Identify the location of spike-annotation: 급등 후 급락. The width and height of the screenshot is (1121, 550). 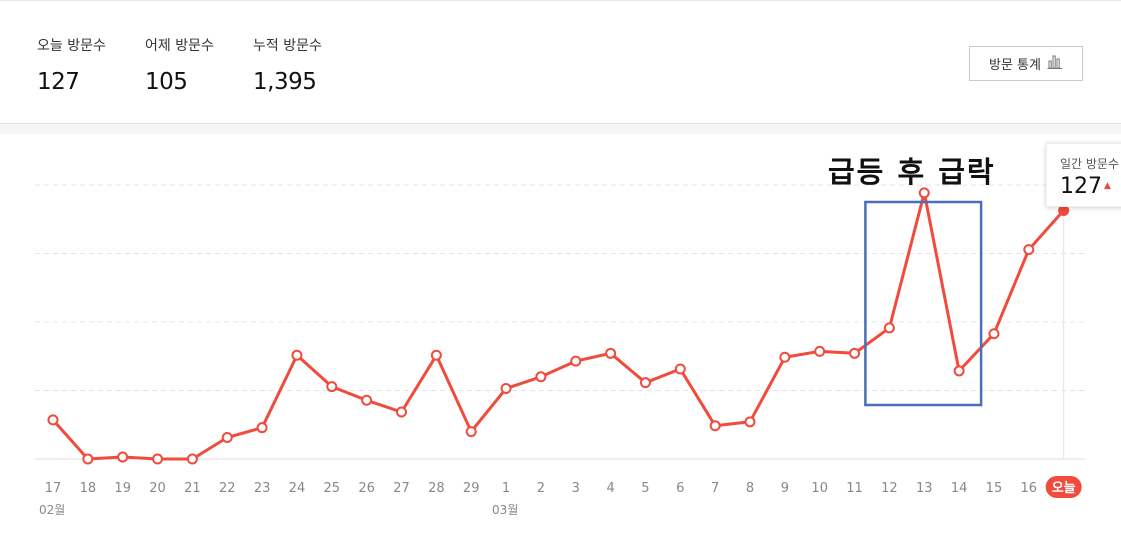
(912, 172).